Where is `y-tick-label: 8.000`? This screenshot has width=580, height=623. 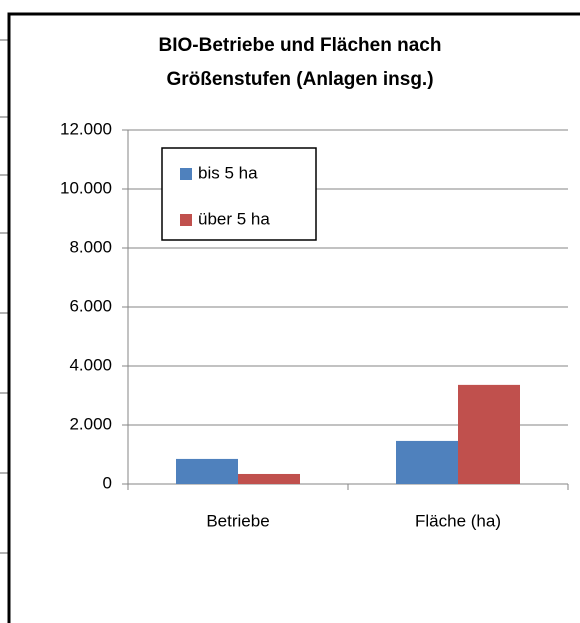
y-tick-label: 8.000 is located at coordinates (90, 246).